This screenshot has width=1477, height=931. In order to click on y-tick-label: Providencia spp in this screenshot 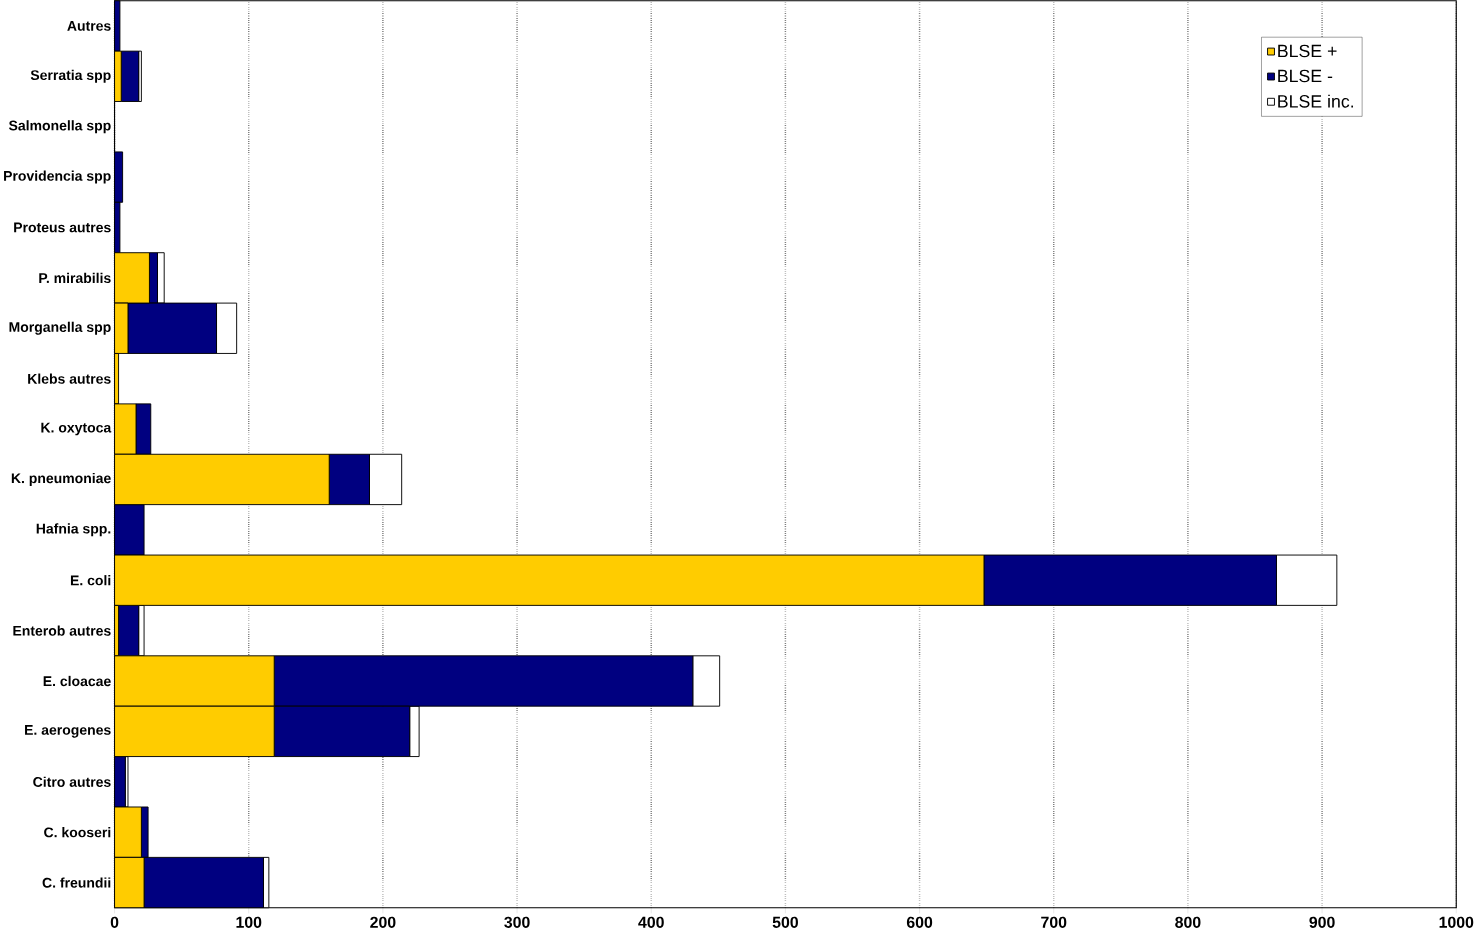, I will do `click(57, 177)`.